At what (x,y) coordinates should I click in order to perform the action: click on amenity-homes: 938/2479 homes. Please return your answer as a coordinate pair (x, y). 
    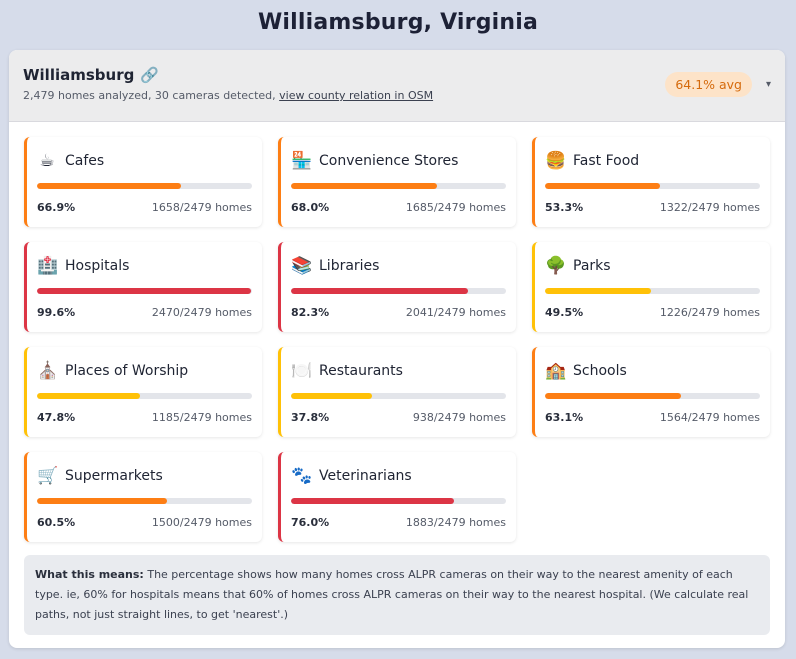
    Looking at the image, I should click on (459, 417).